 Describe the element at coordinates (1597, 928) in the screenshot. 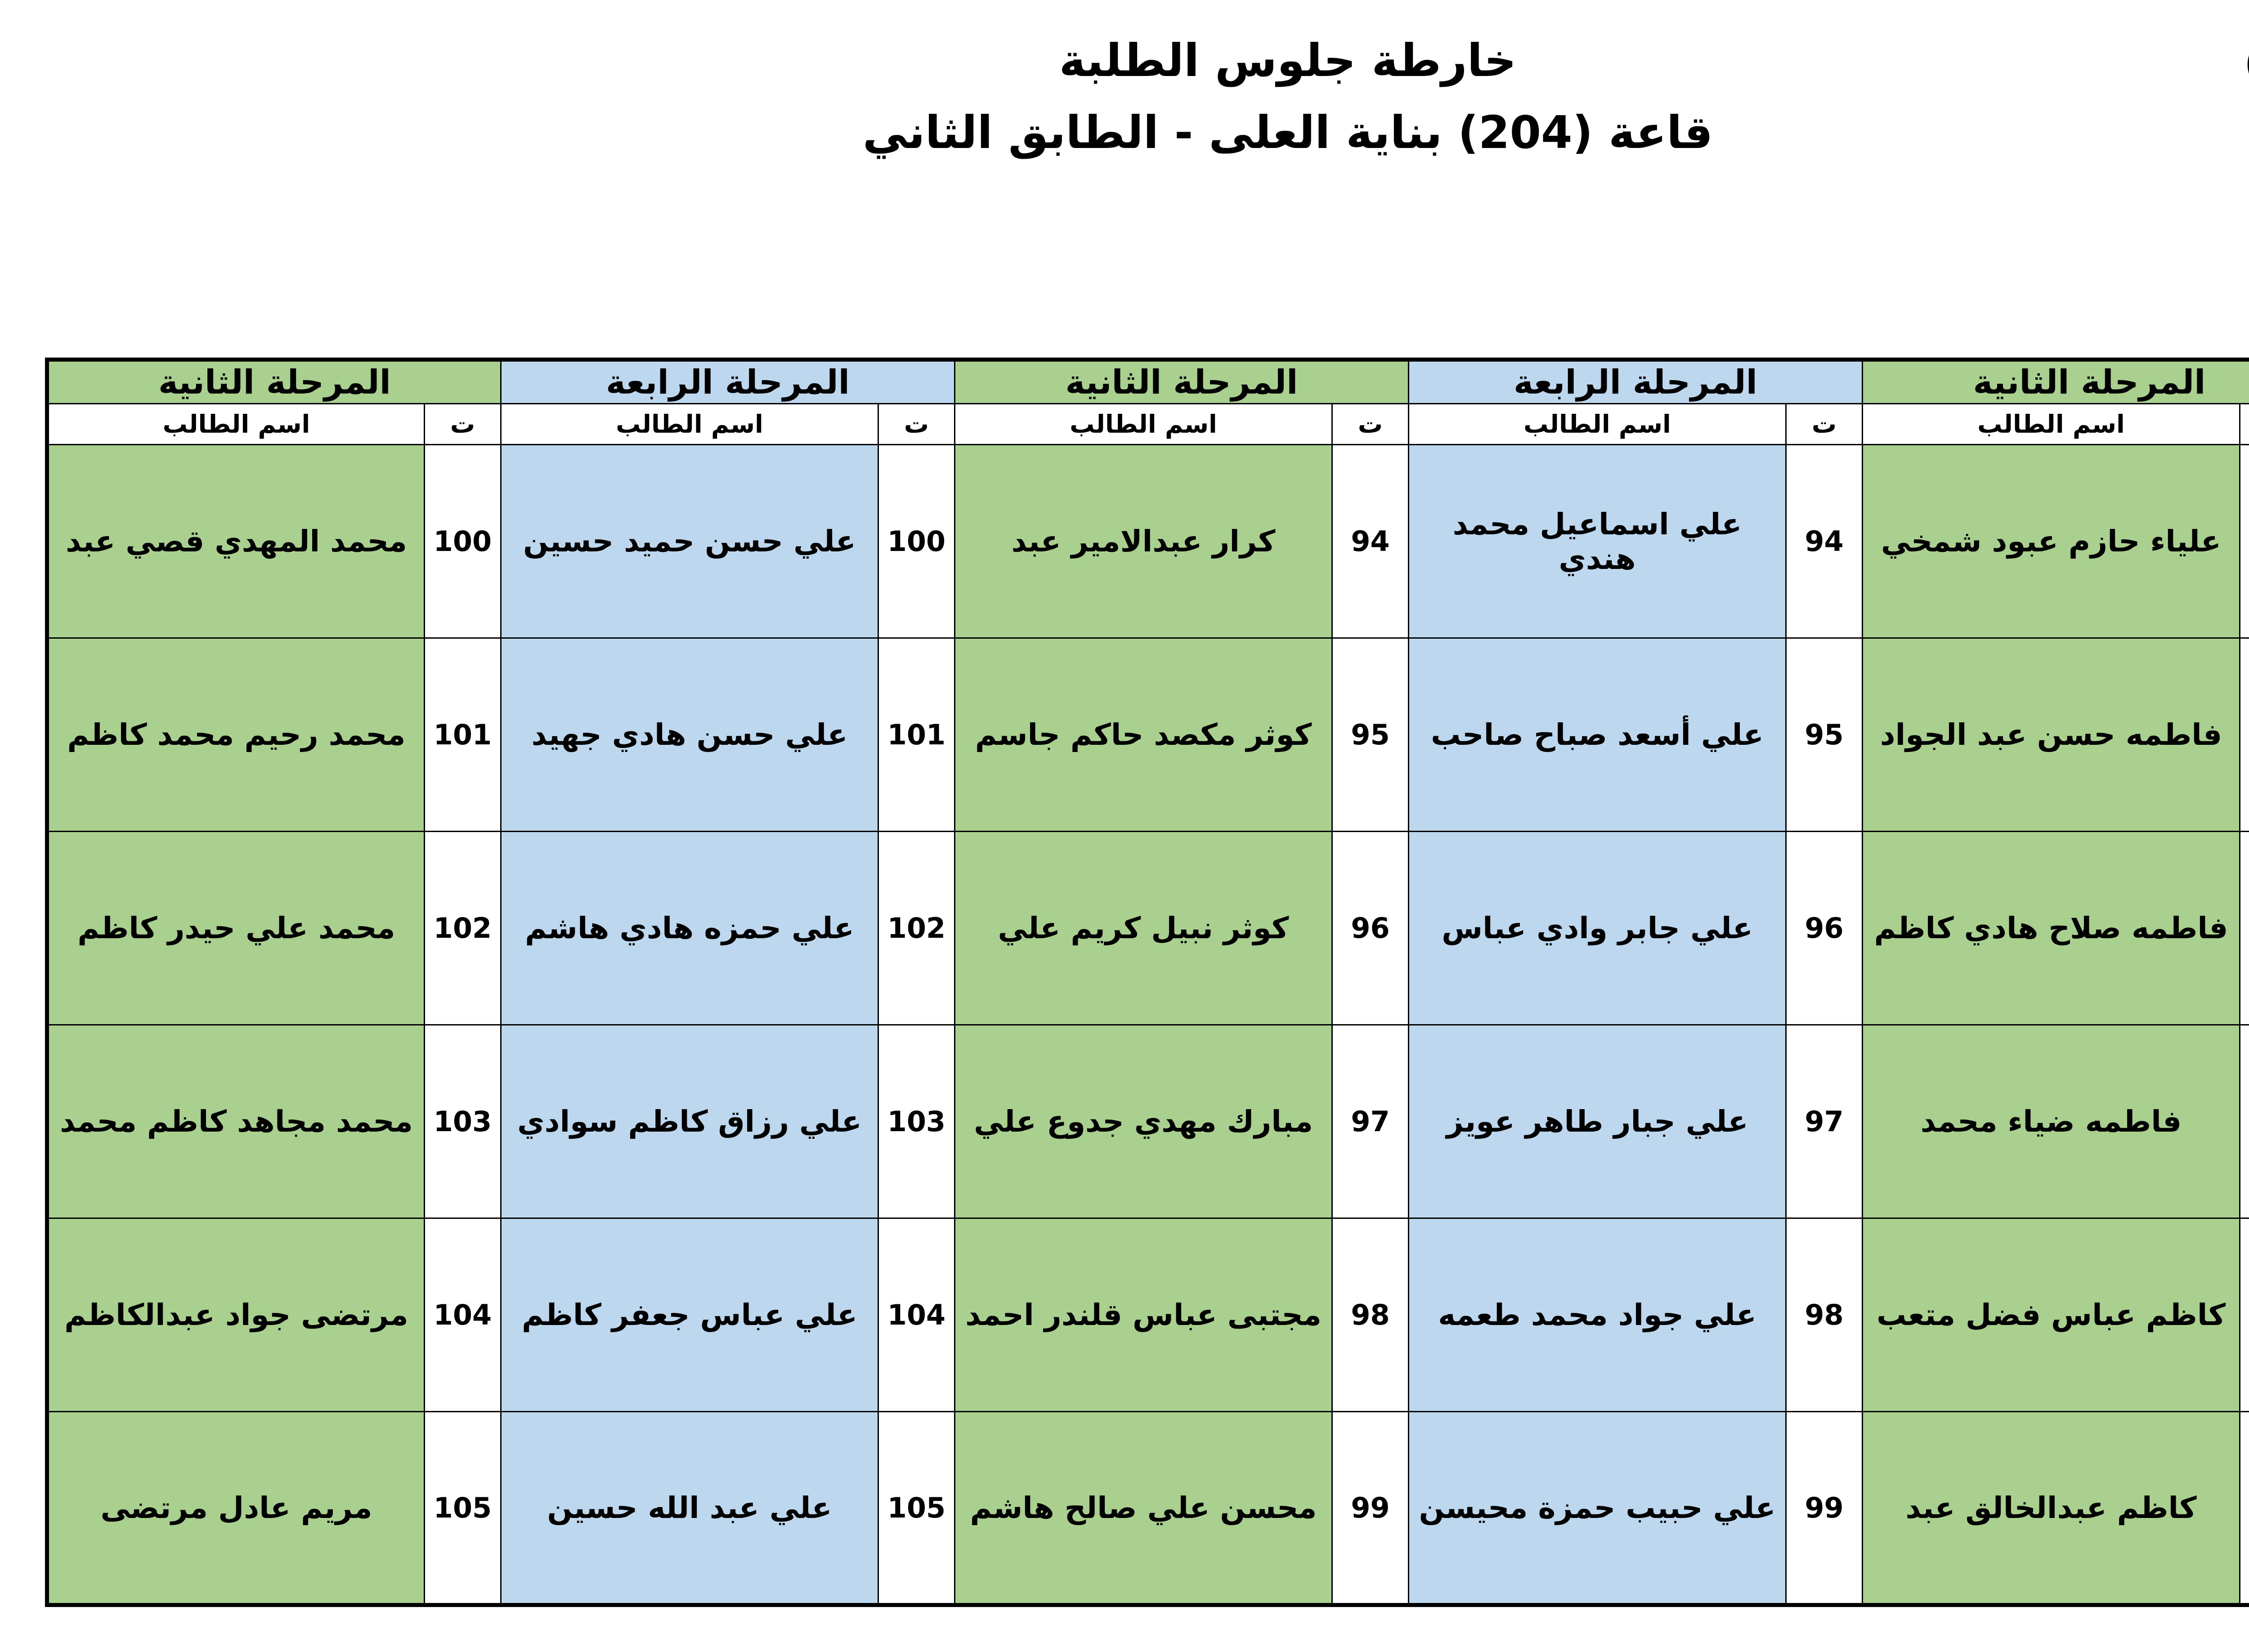

I see `student-name: علي جابر وادي عباس` at that location.